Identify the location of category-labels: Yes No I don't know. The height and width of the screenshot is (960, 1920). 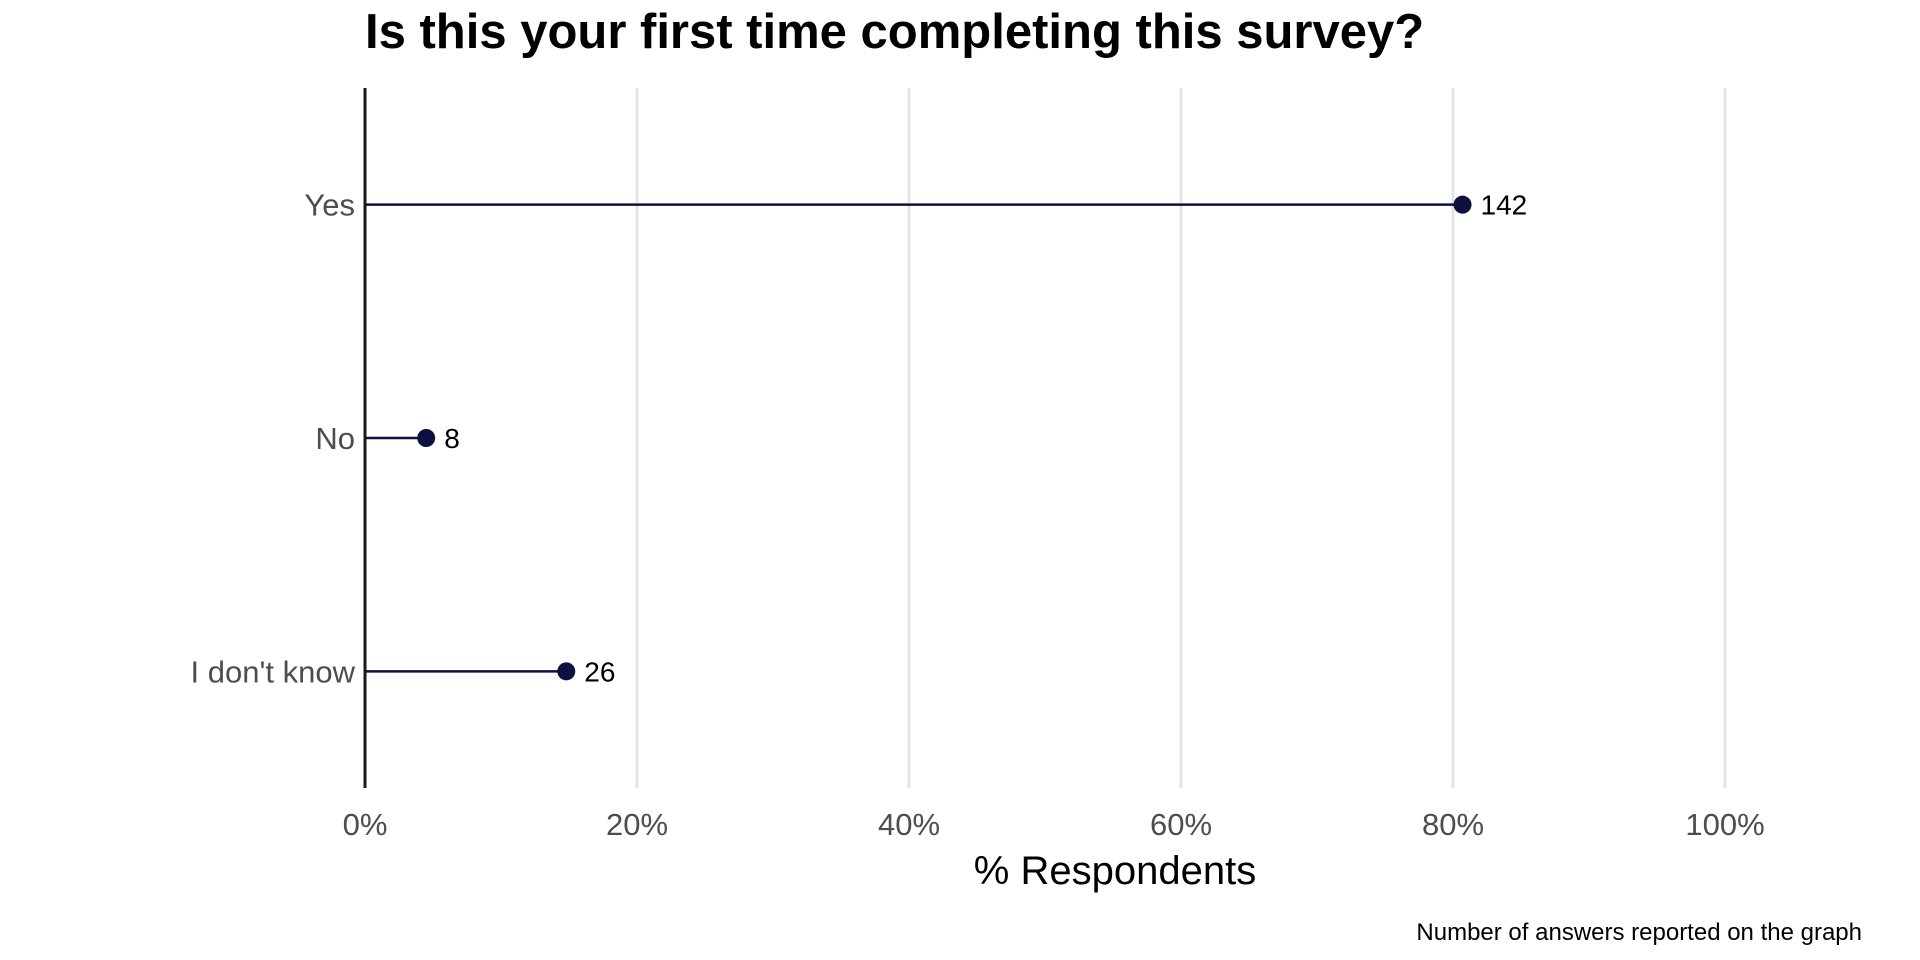
(273, 439).